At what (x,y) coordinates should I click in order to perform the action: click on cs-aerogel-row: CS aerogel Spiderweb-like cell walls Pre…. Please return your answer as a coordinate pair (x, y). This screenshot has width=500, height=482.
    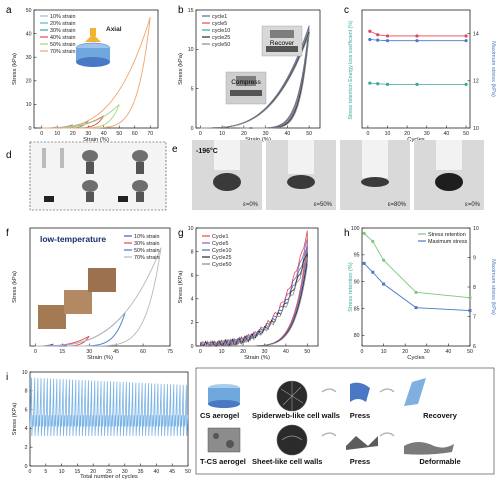
    Looking at the image, I should click on (329, 399).